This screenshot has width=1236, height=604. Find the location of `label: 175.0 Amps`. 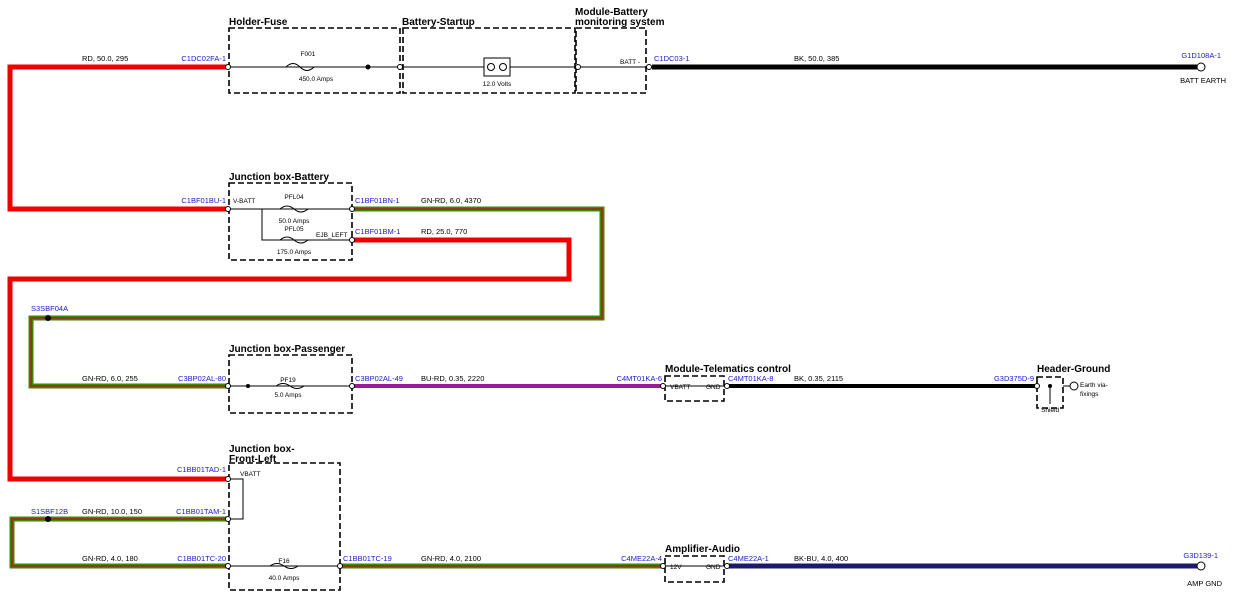

label: 175.0 Amps is located at coordinates (294, 252).